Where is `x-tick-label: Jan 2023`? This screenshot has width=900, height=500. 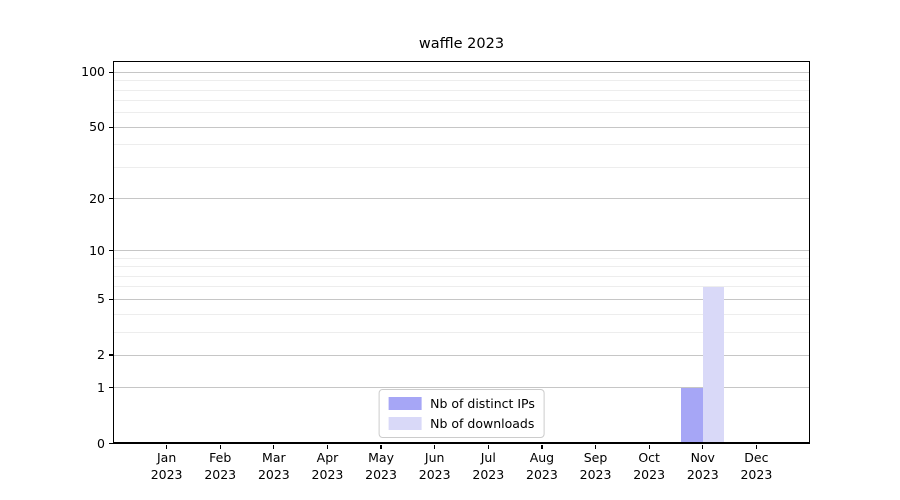
x-tick-label: Jan 2023 is located at coordinates (167, 466).